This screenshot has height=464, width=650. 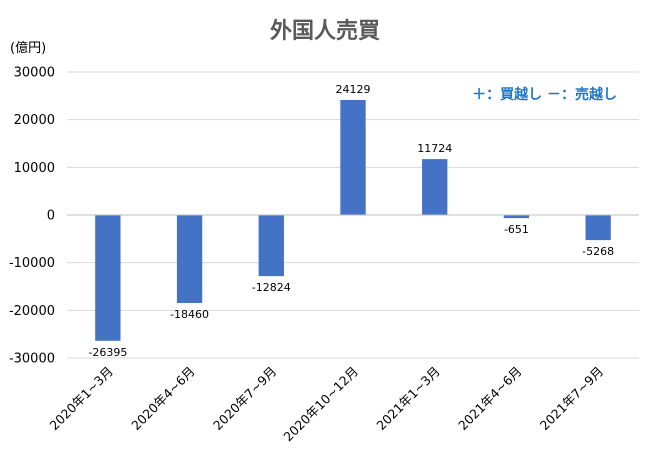 I want to click on data-label: -651, so click(x=516, y=229).